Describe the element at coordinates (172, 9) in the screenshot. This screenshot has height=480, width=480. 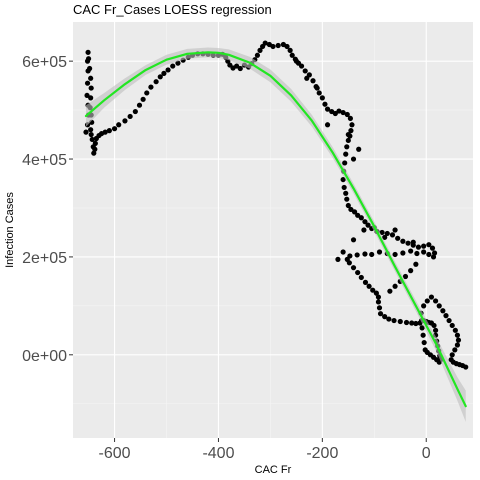
I see `chart-title: CAC Fr_Cases LOESS regression` at that location.